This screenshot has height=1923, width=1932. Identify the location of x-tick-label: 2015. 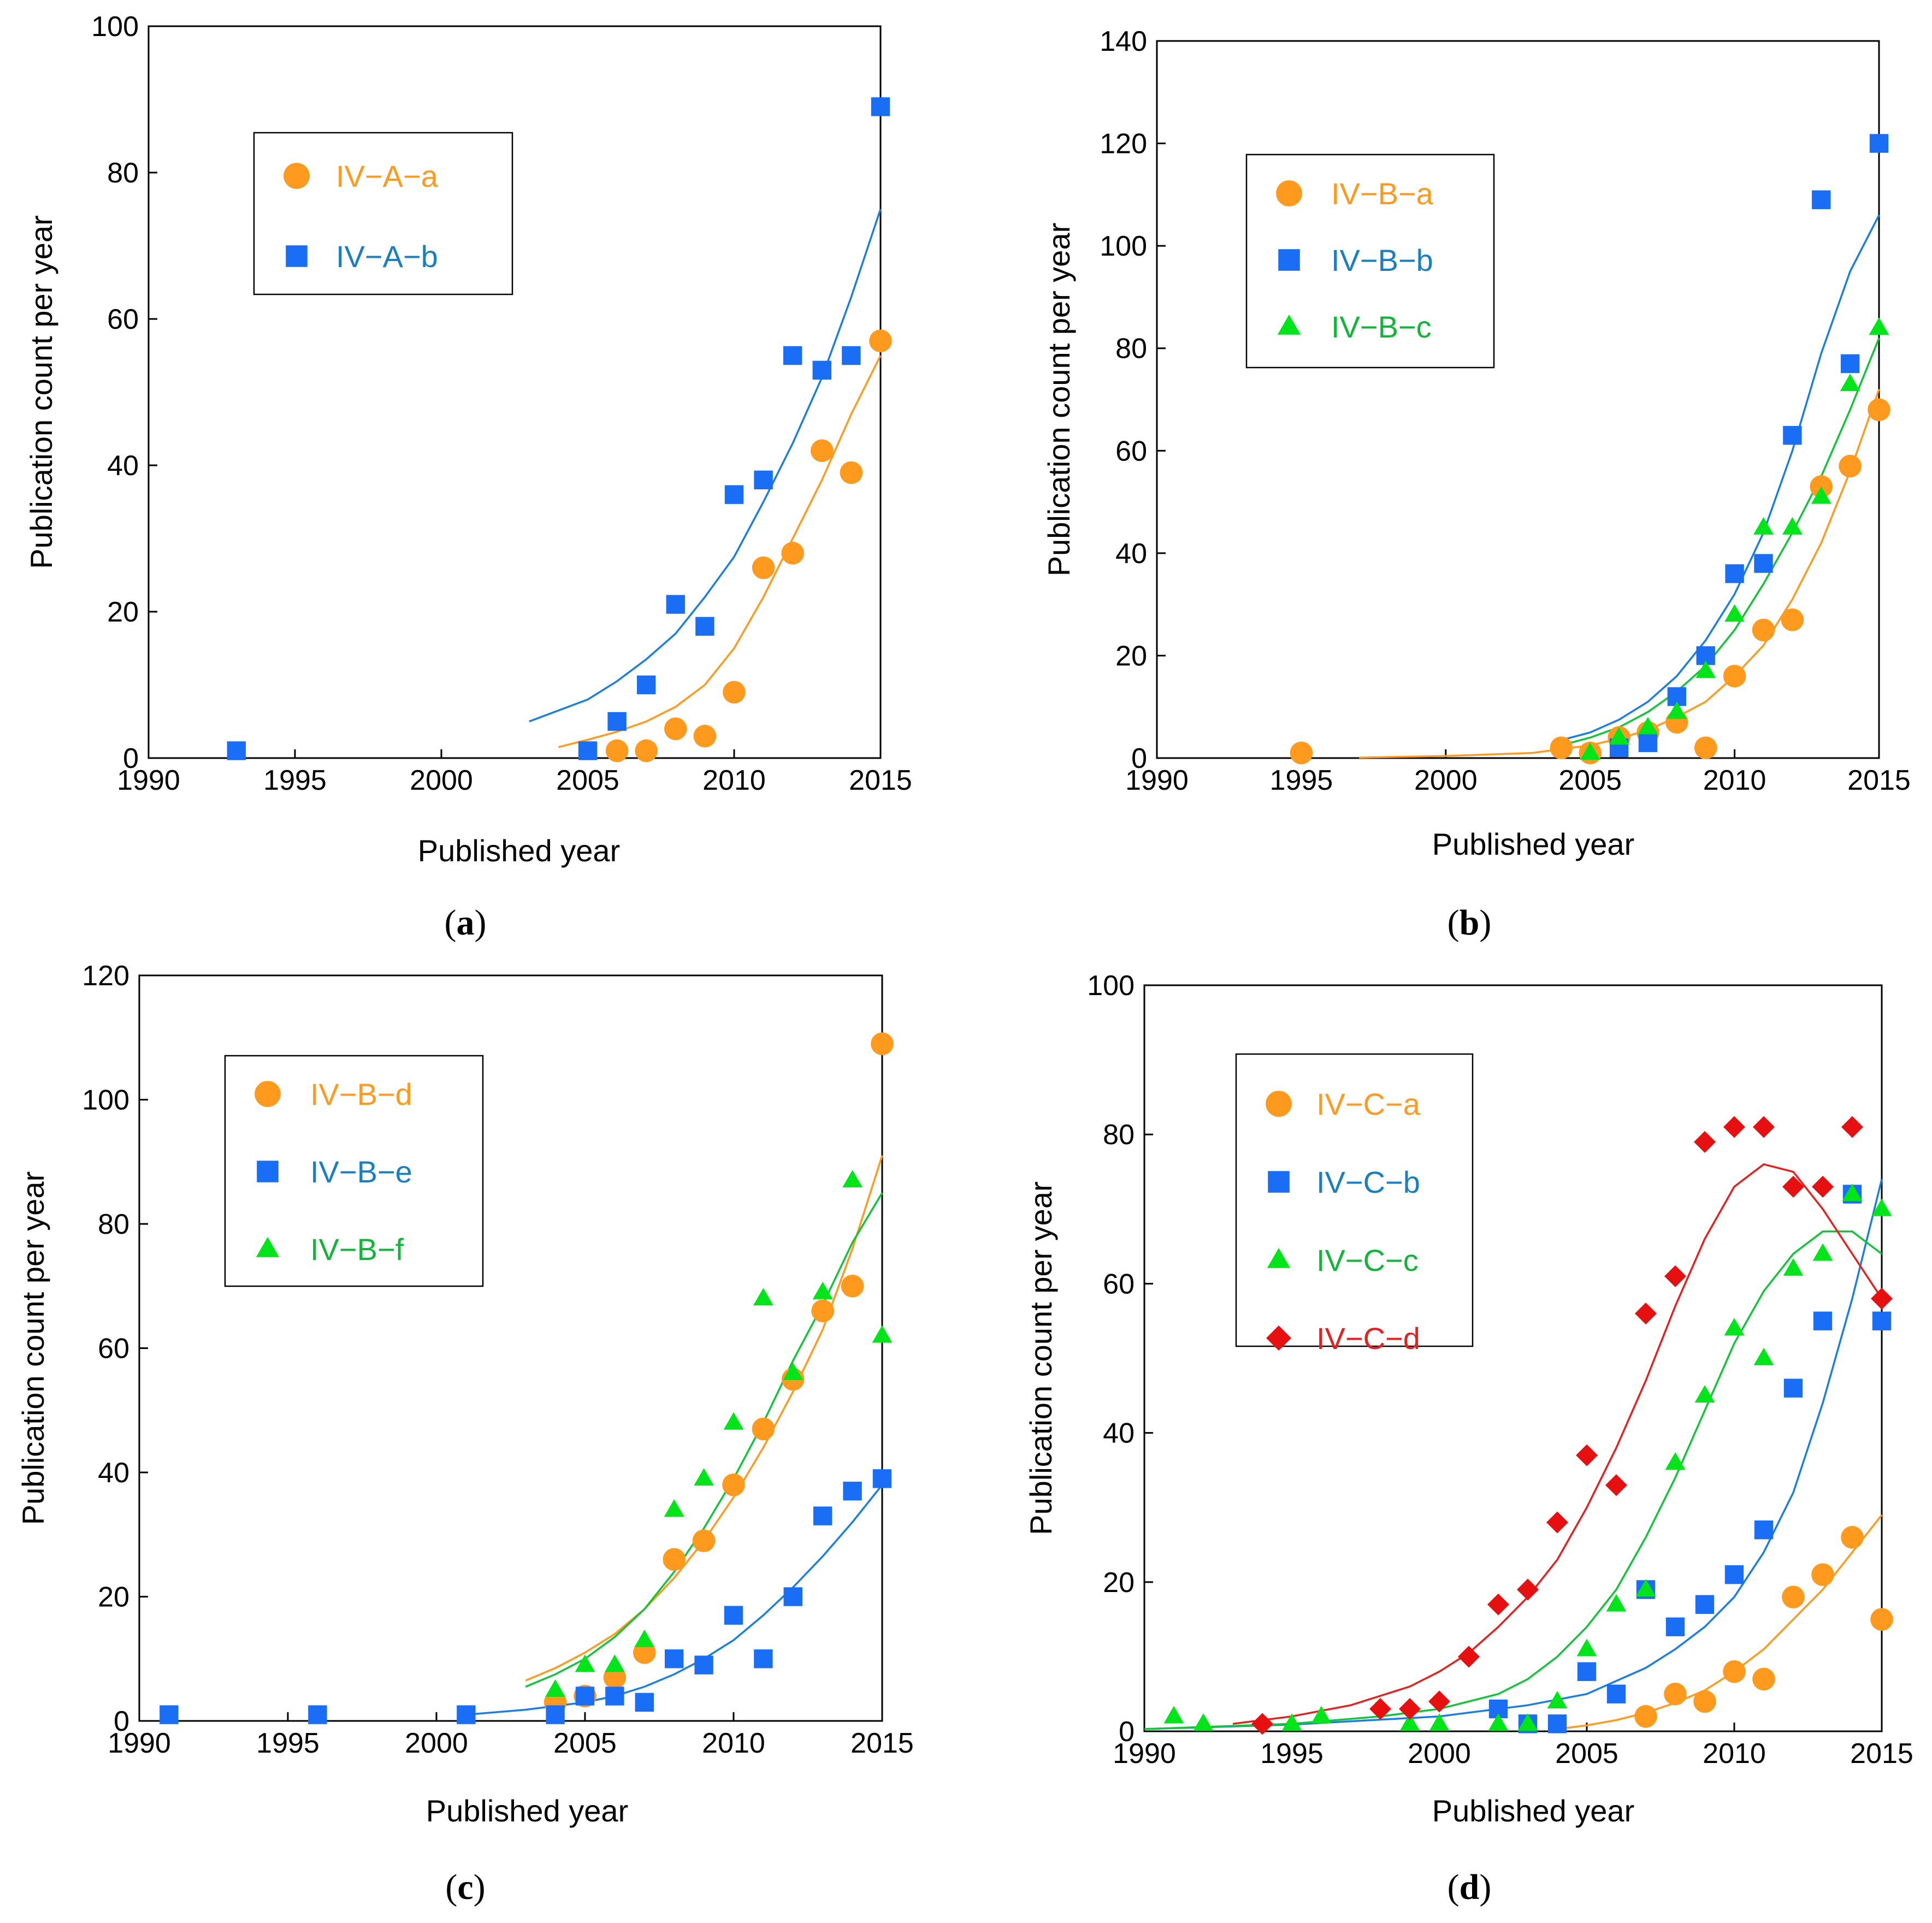
(882, 1743).